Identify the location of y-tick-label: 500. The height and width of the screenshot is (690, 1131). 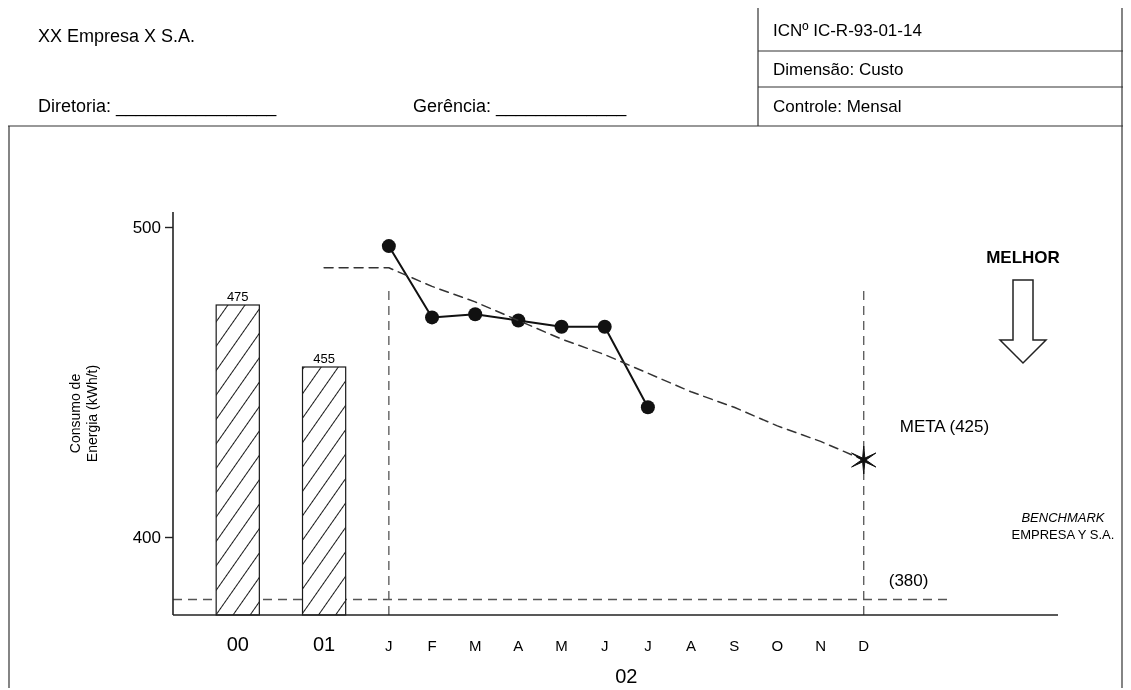
(146, 228).